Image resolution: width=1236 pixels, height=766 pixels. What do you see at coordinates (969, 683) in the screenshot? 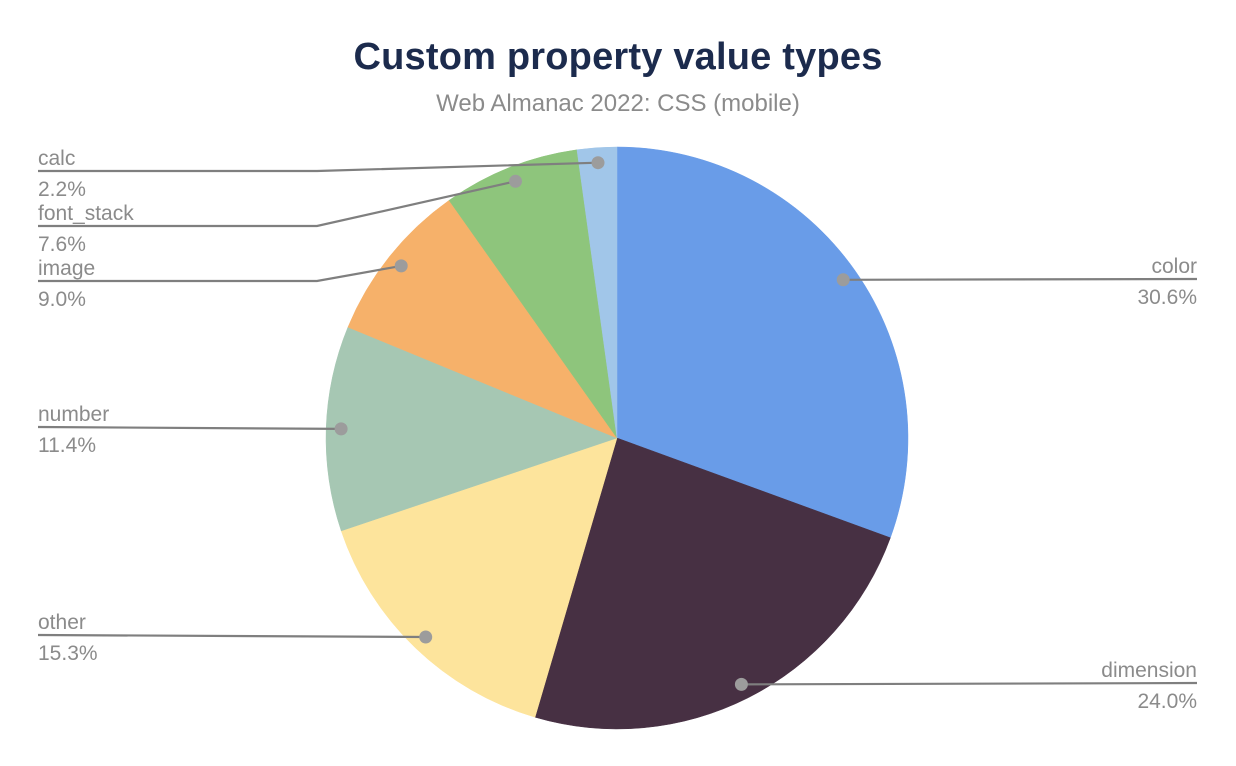
I see `leader-line-dimension` at bounding box center [969, 683].